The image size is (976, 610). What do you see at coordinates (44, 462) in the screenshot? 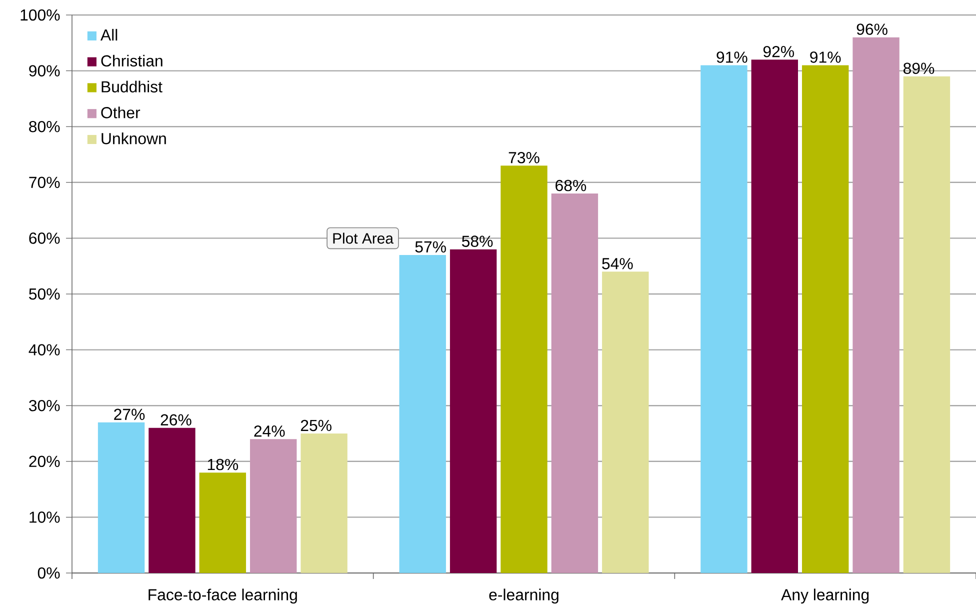
I see `y-tick-label: 20%` at bounding box center [44, 462].